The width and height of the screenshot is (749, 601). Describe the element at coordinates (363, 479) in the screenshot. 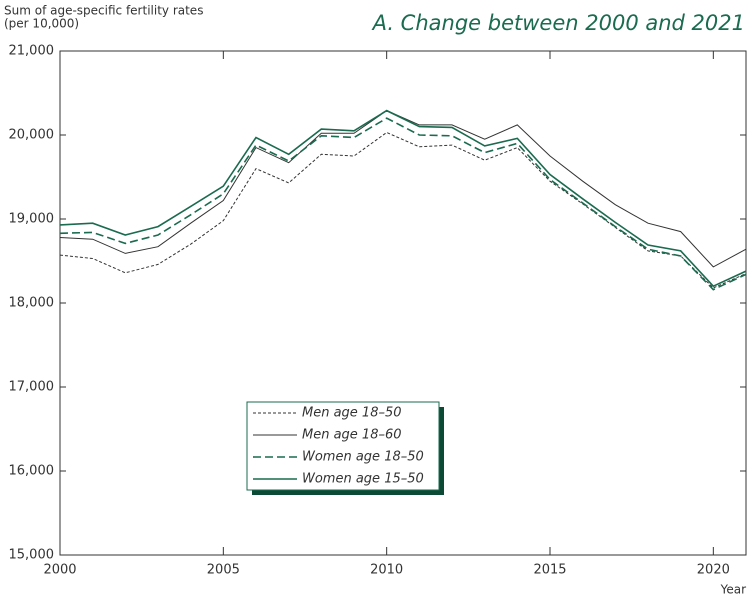

I see `legend-label: Women age 15–50` at that location.